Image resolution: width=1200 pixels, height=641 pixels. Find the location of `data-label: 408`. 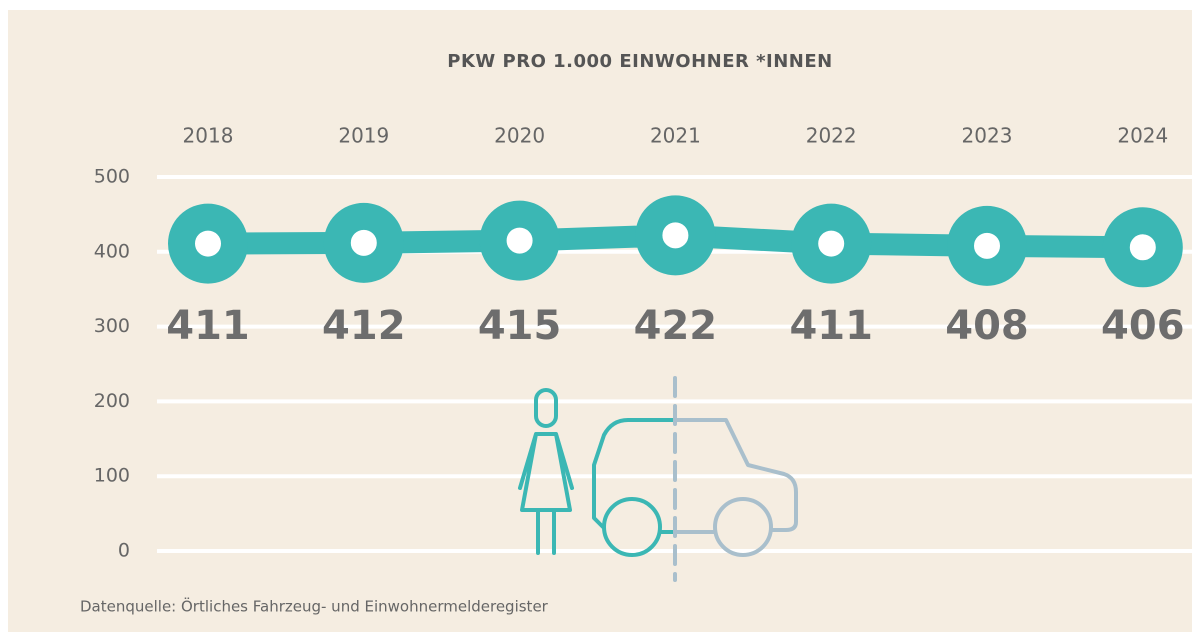

data-label: 408 is located at coordinates (987, 326).